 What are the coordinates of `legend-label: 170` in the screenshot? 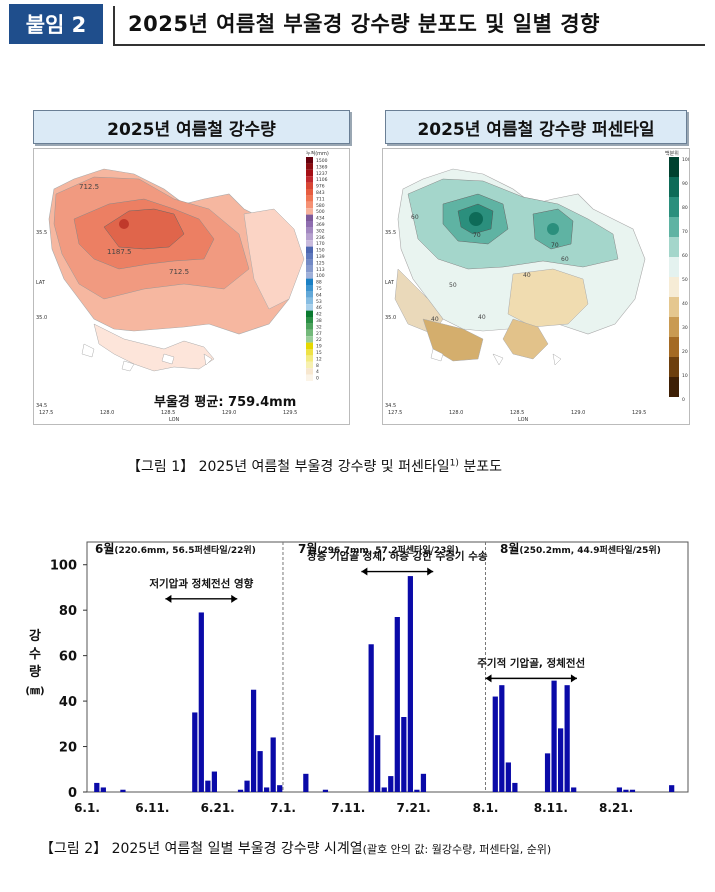 It's located at (320, 244).